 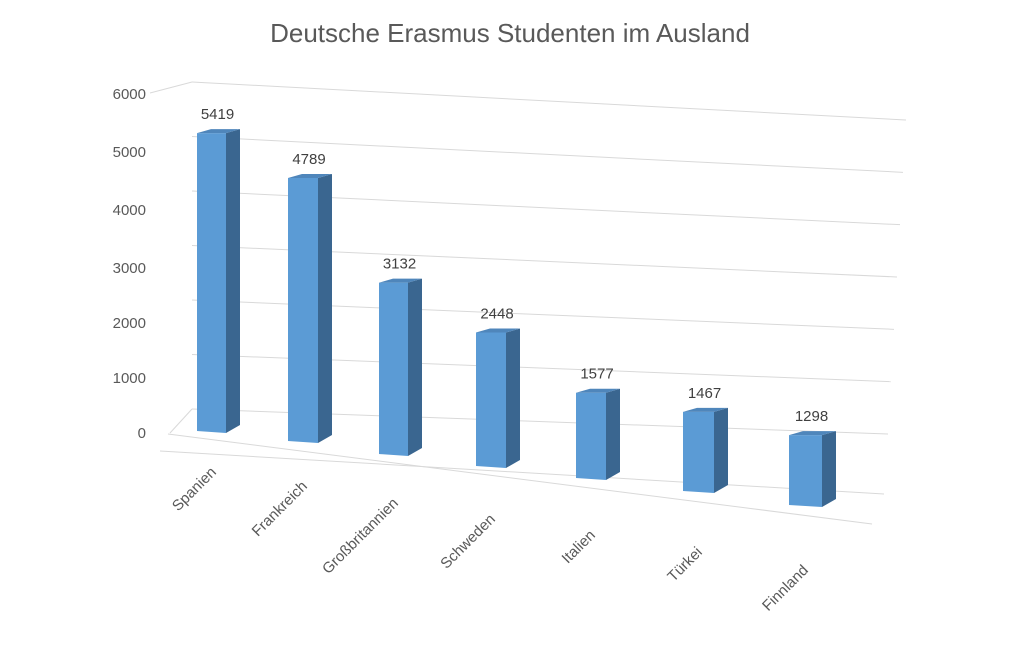 What do you see at coordinates (360, 536) in the screenshot?
I see `category-label: Großbritannien` at bounding box center [360, 536].